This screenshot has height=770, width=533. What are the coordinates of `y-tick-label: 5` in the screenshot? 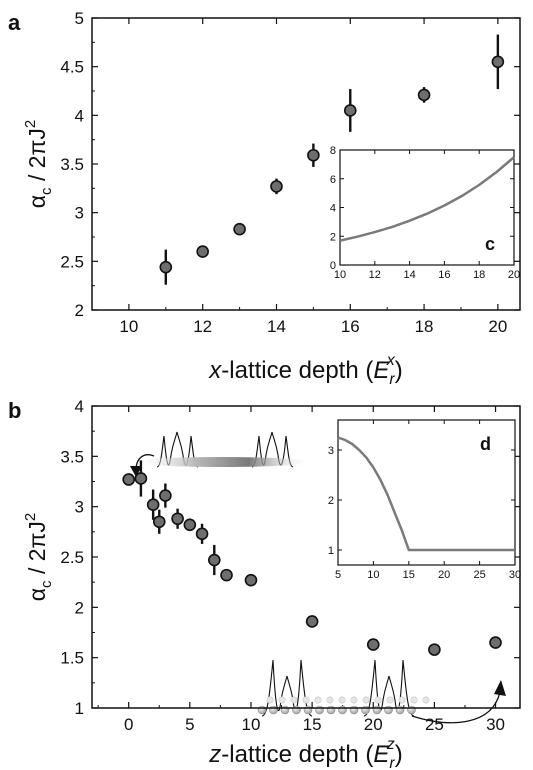 It's located at (79, 18).